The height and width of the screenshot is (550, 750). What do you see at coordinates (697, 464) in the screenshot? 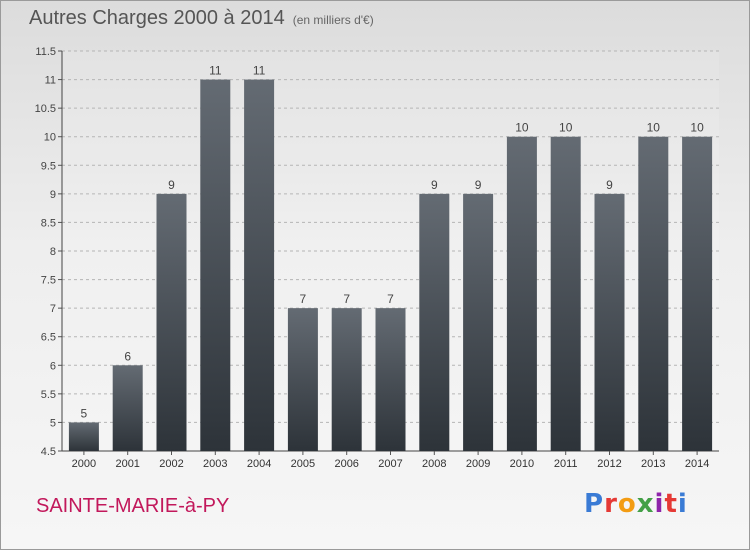
I see `x-tick-label: 2014` at bounding box center [697, 464].